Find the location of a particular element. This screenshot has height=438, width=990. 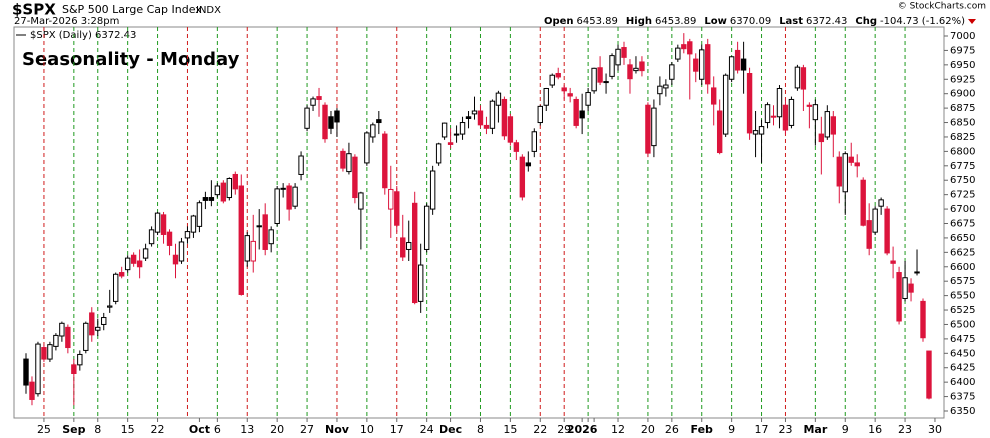

quote-label: Low is located at coordinates (715, 21).